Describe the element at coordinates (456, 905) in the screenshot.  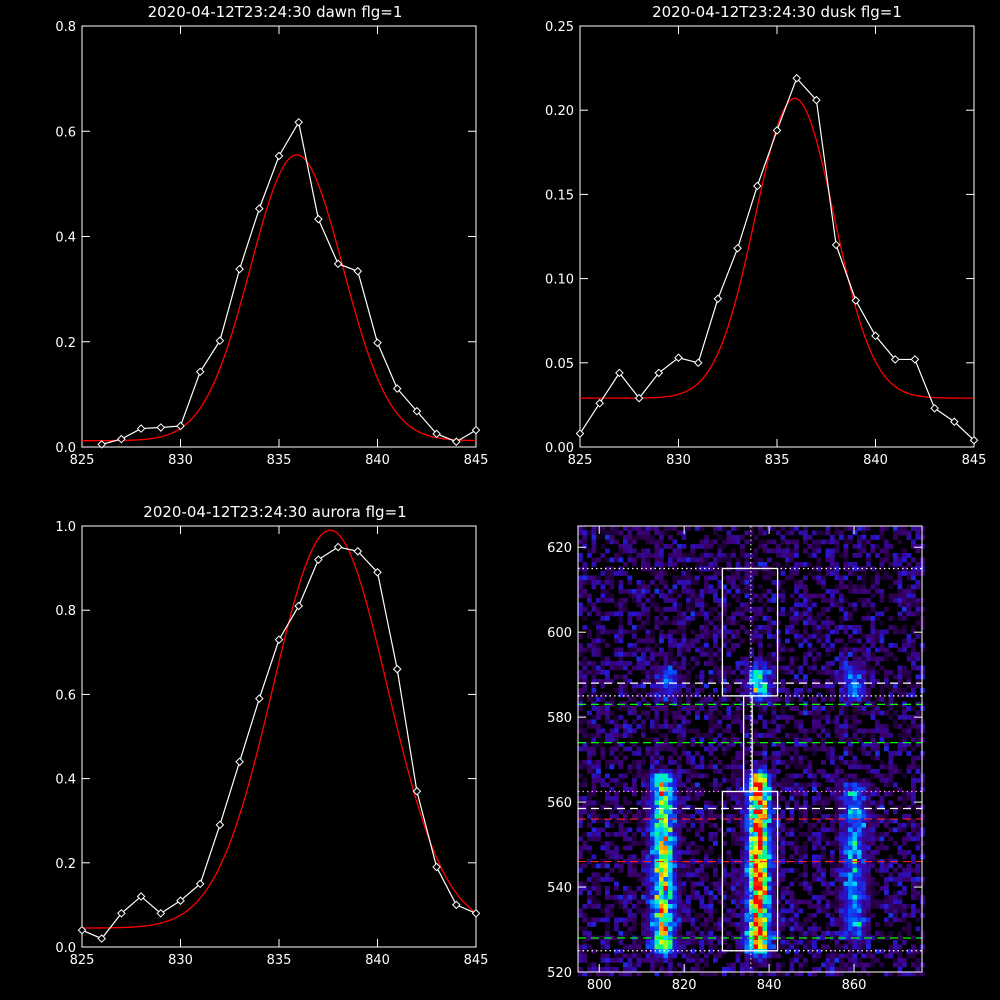
I see `aurora-data-point` at that location.